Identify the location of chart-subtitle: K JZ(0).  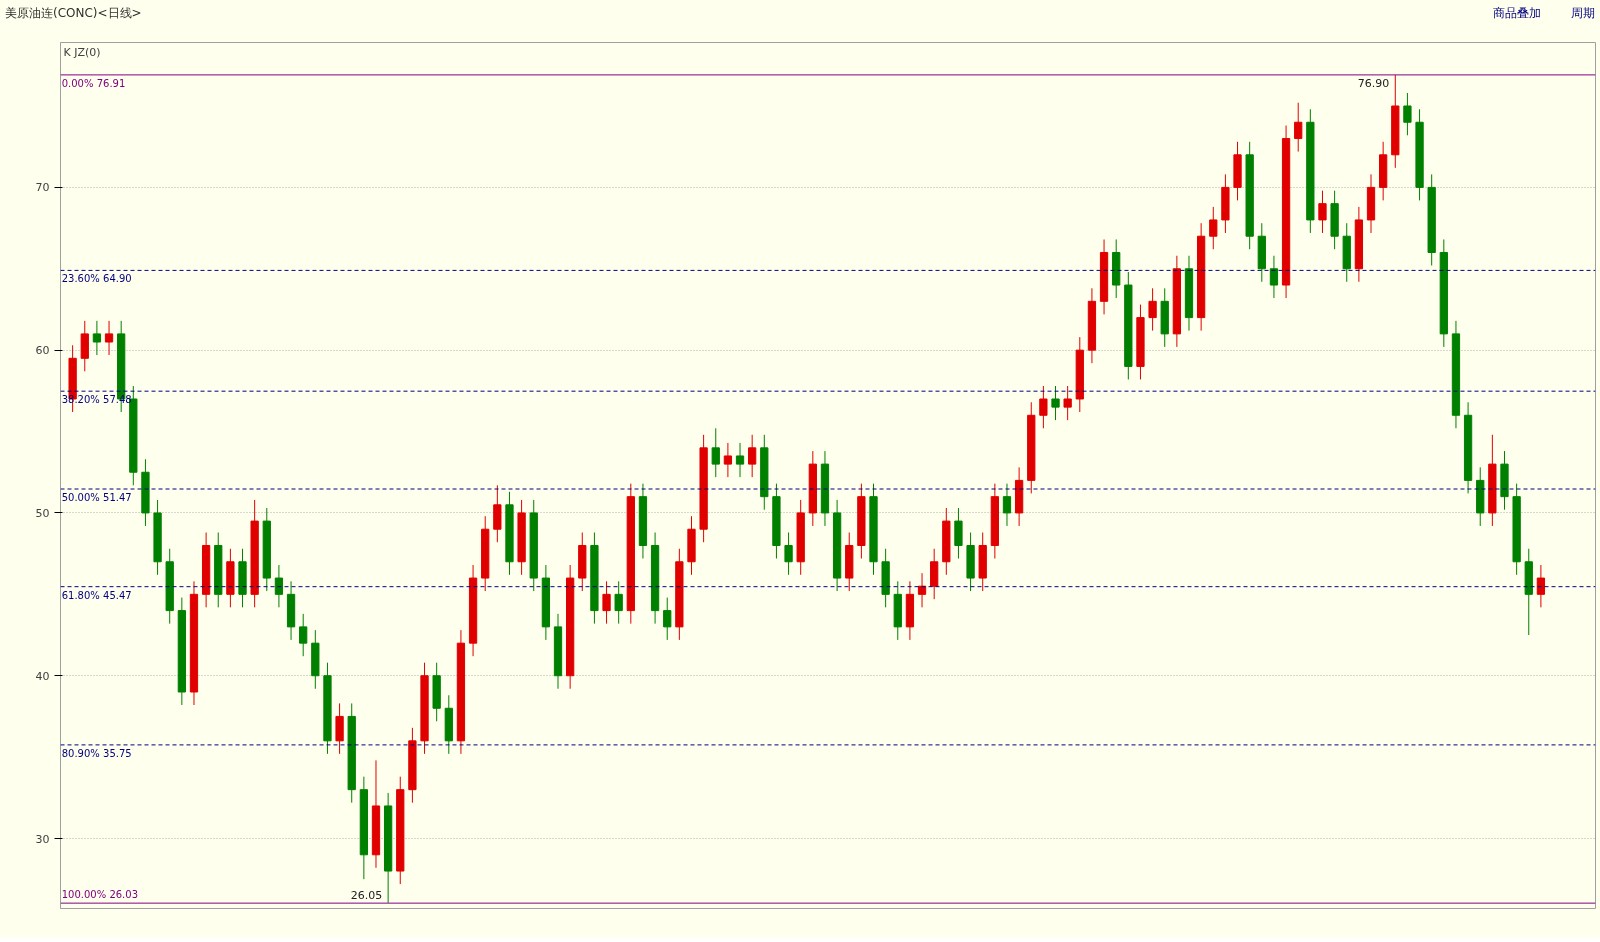
(82, 52).